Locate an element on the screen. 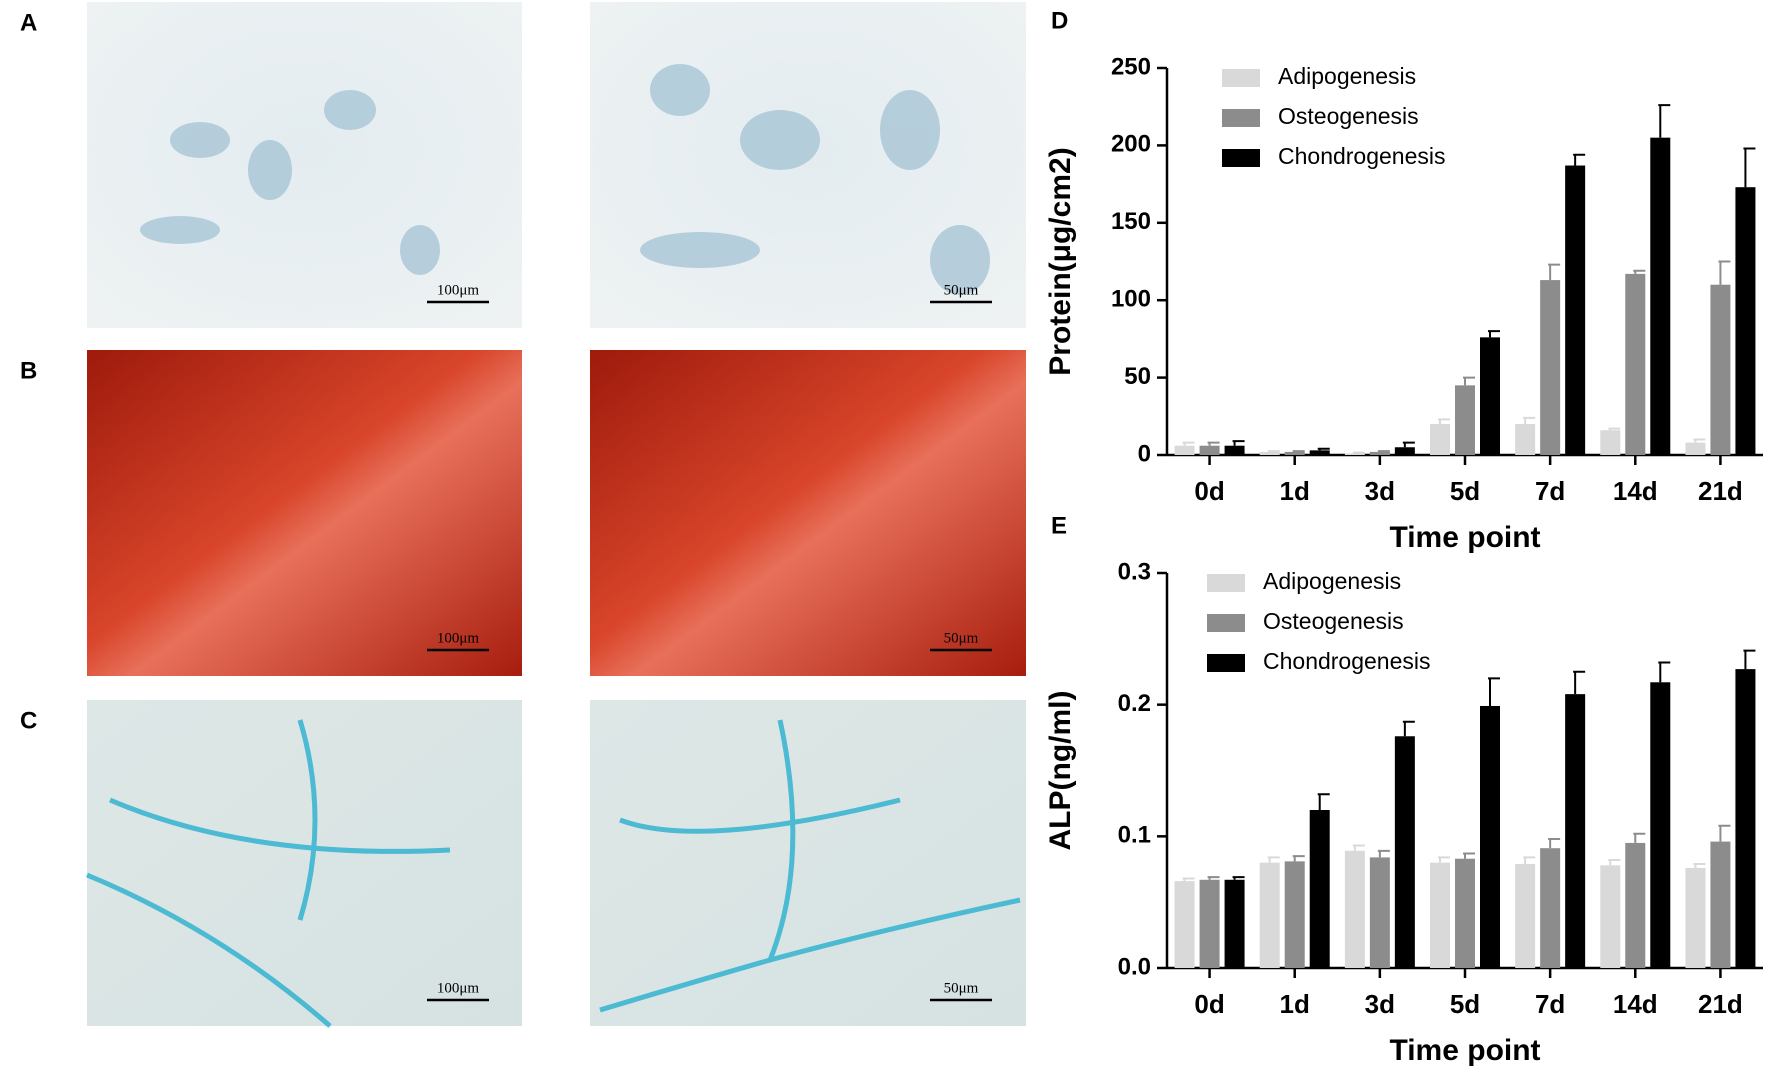  y-tick-label: 250 is located at coordinates (1131, 66).